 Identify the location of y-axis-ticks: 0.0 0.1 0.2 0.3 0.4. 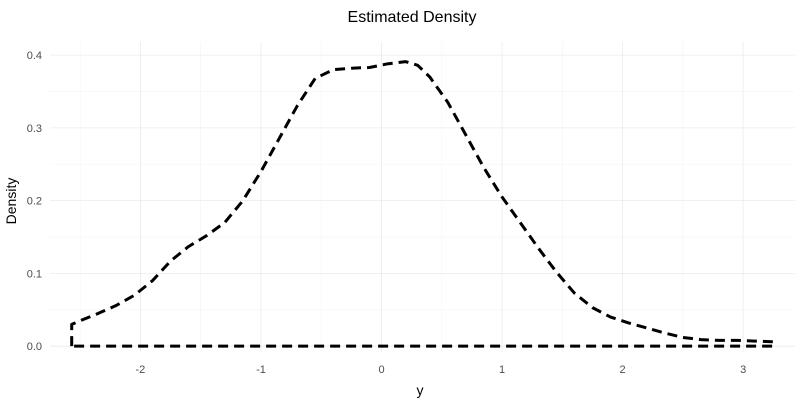
(34, 201).